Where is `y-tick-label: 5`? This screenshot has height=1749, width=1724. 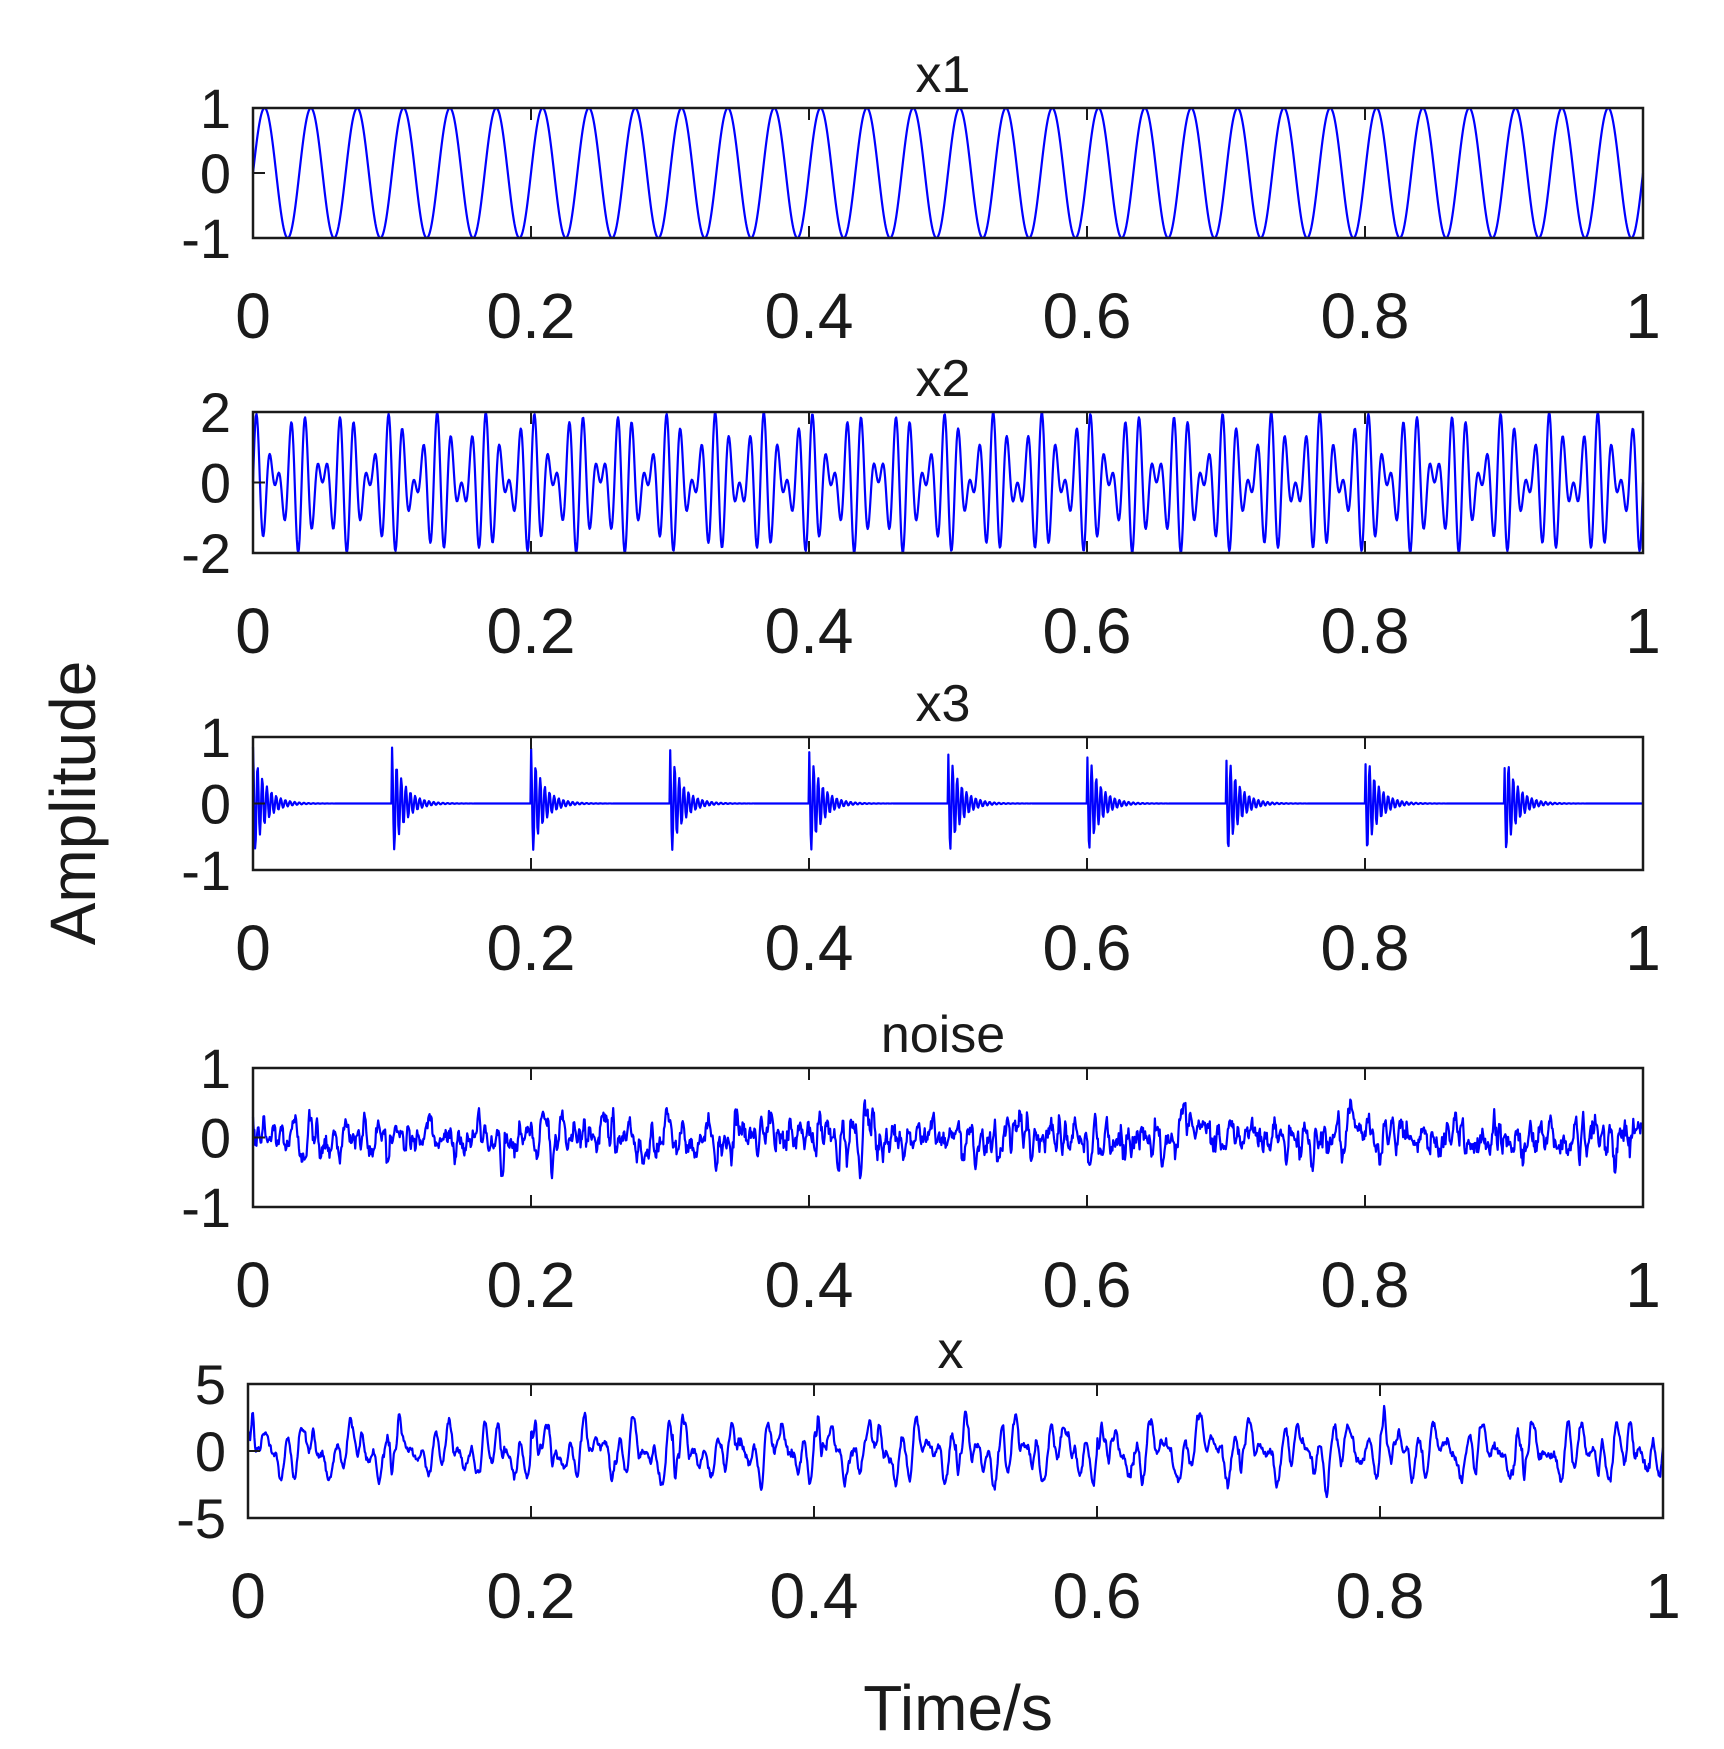
y-tick-label: 5 is located at coordinates (210, 1384).